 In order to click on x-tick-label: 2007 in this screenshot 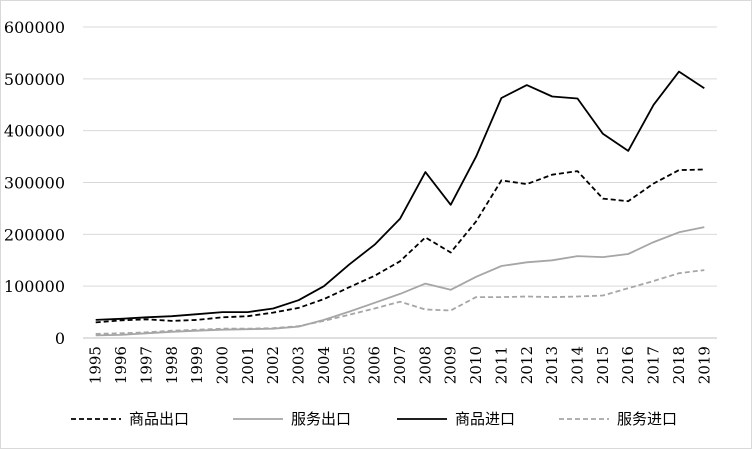, I will do `click(400, 365)`.